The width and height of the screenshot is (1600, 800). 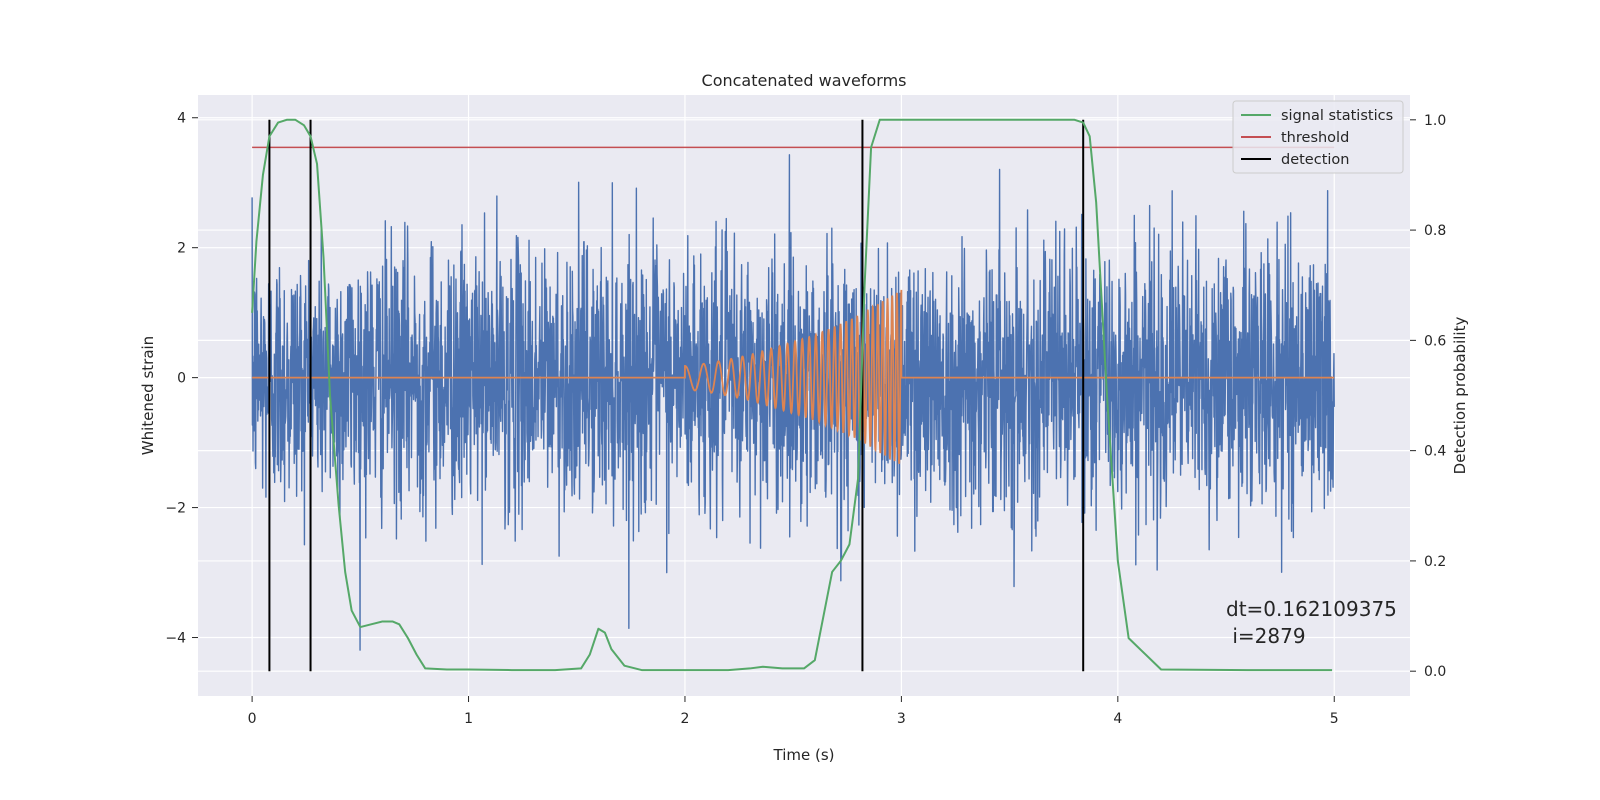 I want to click on y-right-tick-label: 0.8, so click(x=1435, y=231).